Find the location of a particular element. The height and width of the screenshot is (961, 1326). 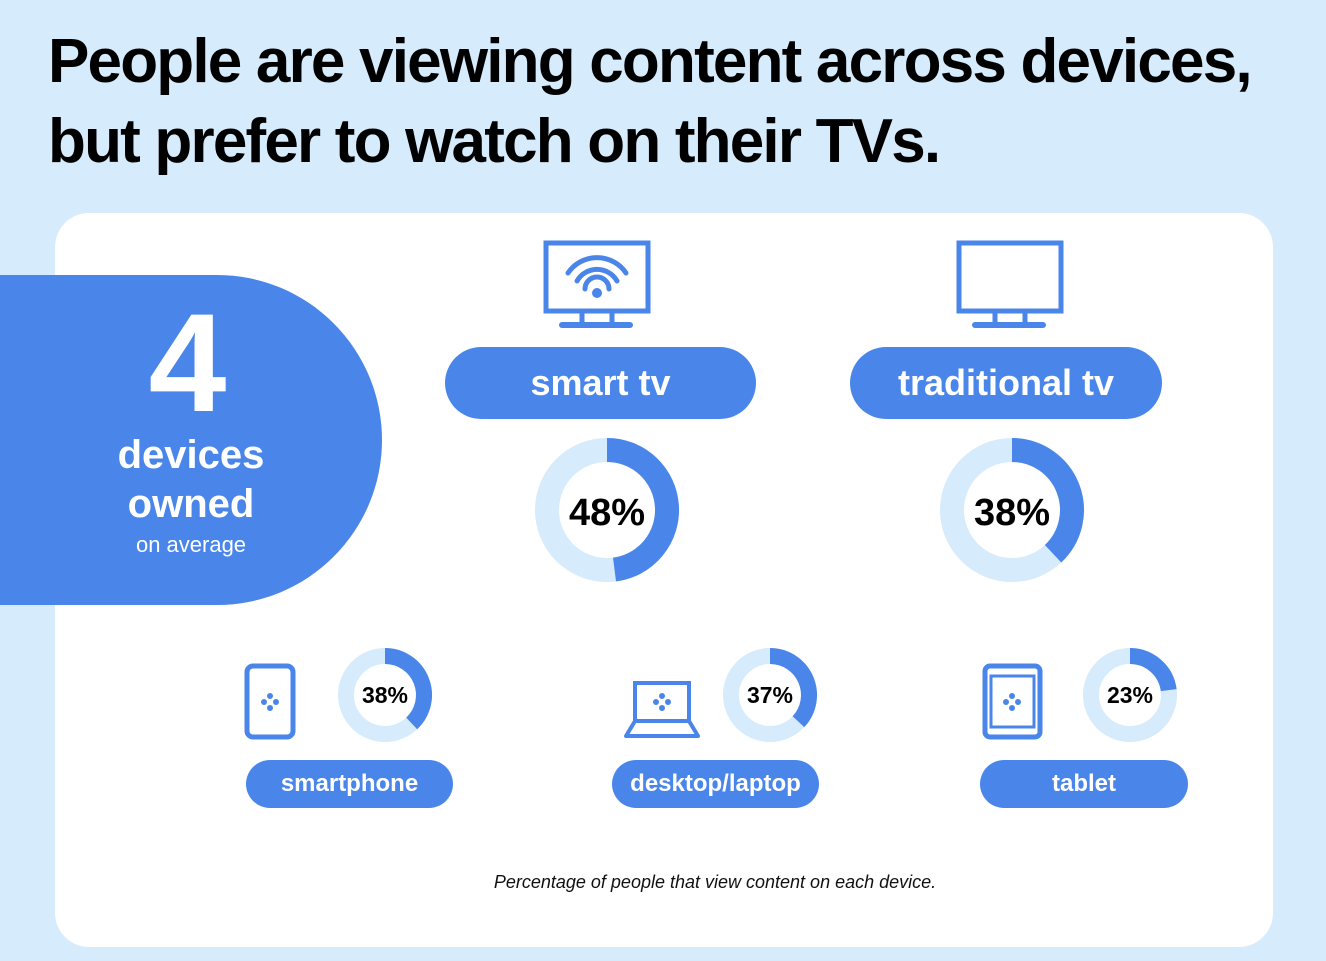

devices-owned-badge: 4 devices owned on average is located at coordinates (191, 440).